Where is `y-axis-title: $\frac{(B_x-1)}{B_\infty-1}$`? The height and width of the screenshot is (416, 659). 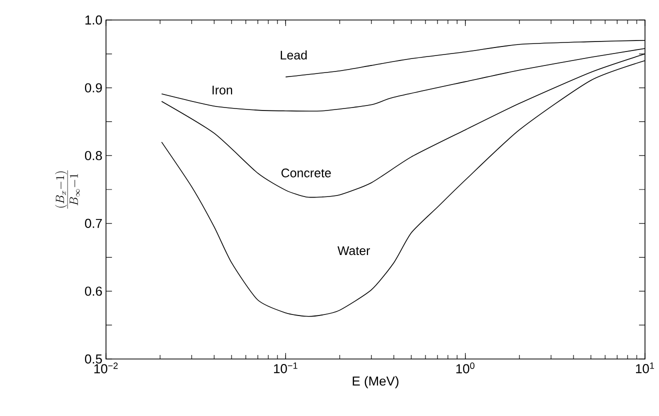 y-axis-title: $\frac{(B_x-1)}{B_\infty-1}$ is located at coordinates (67, 189).